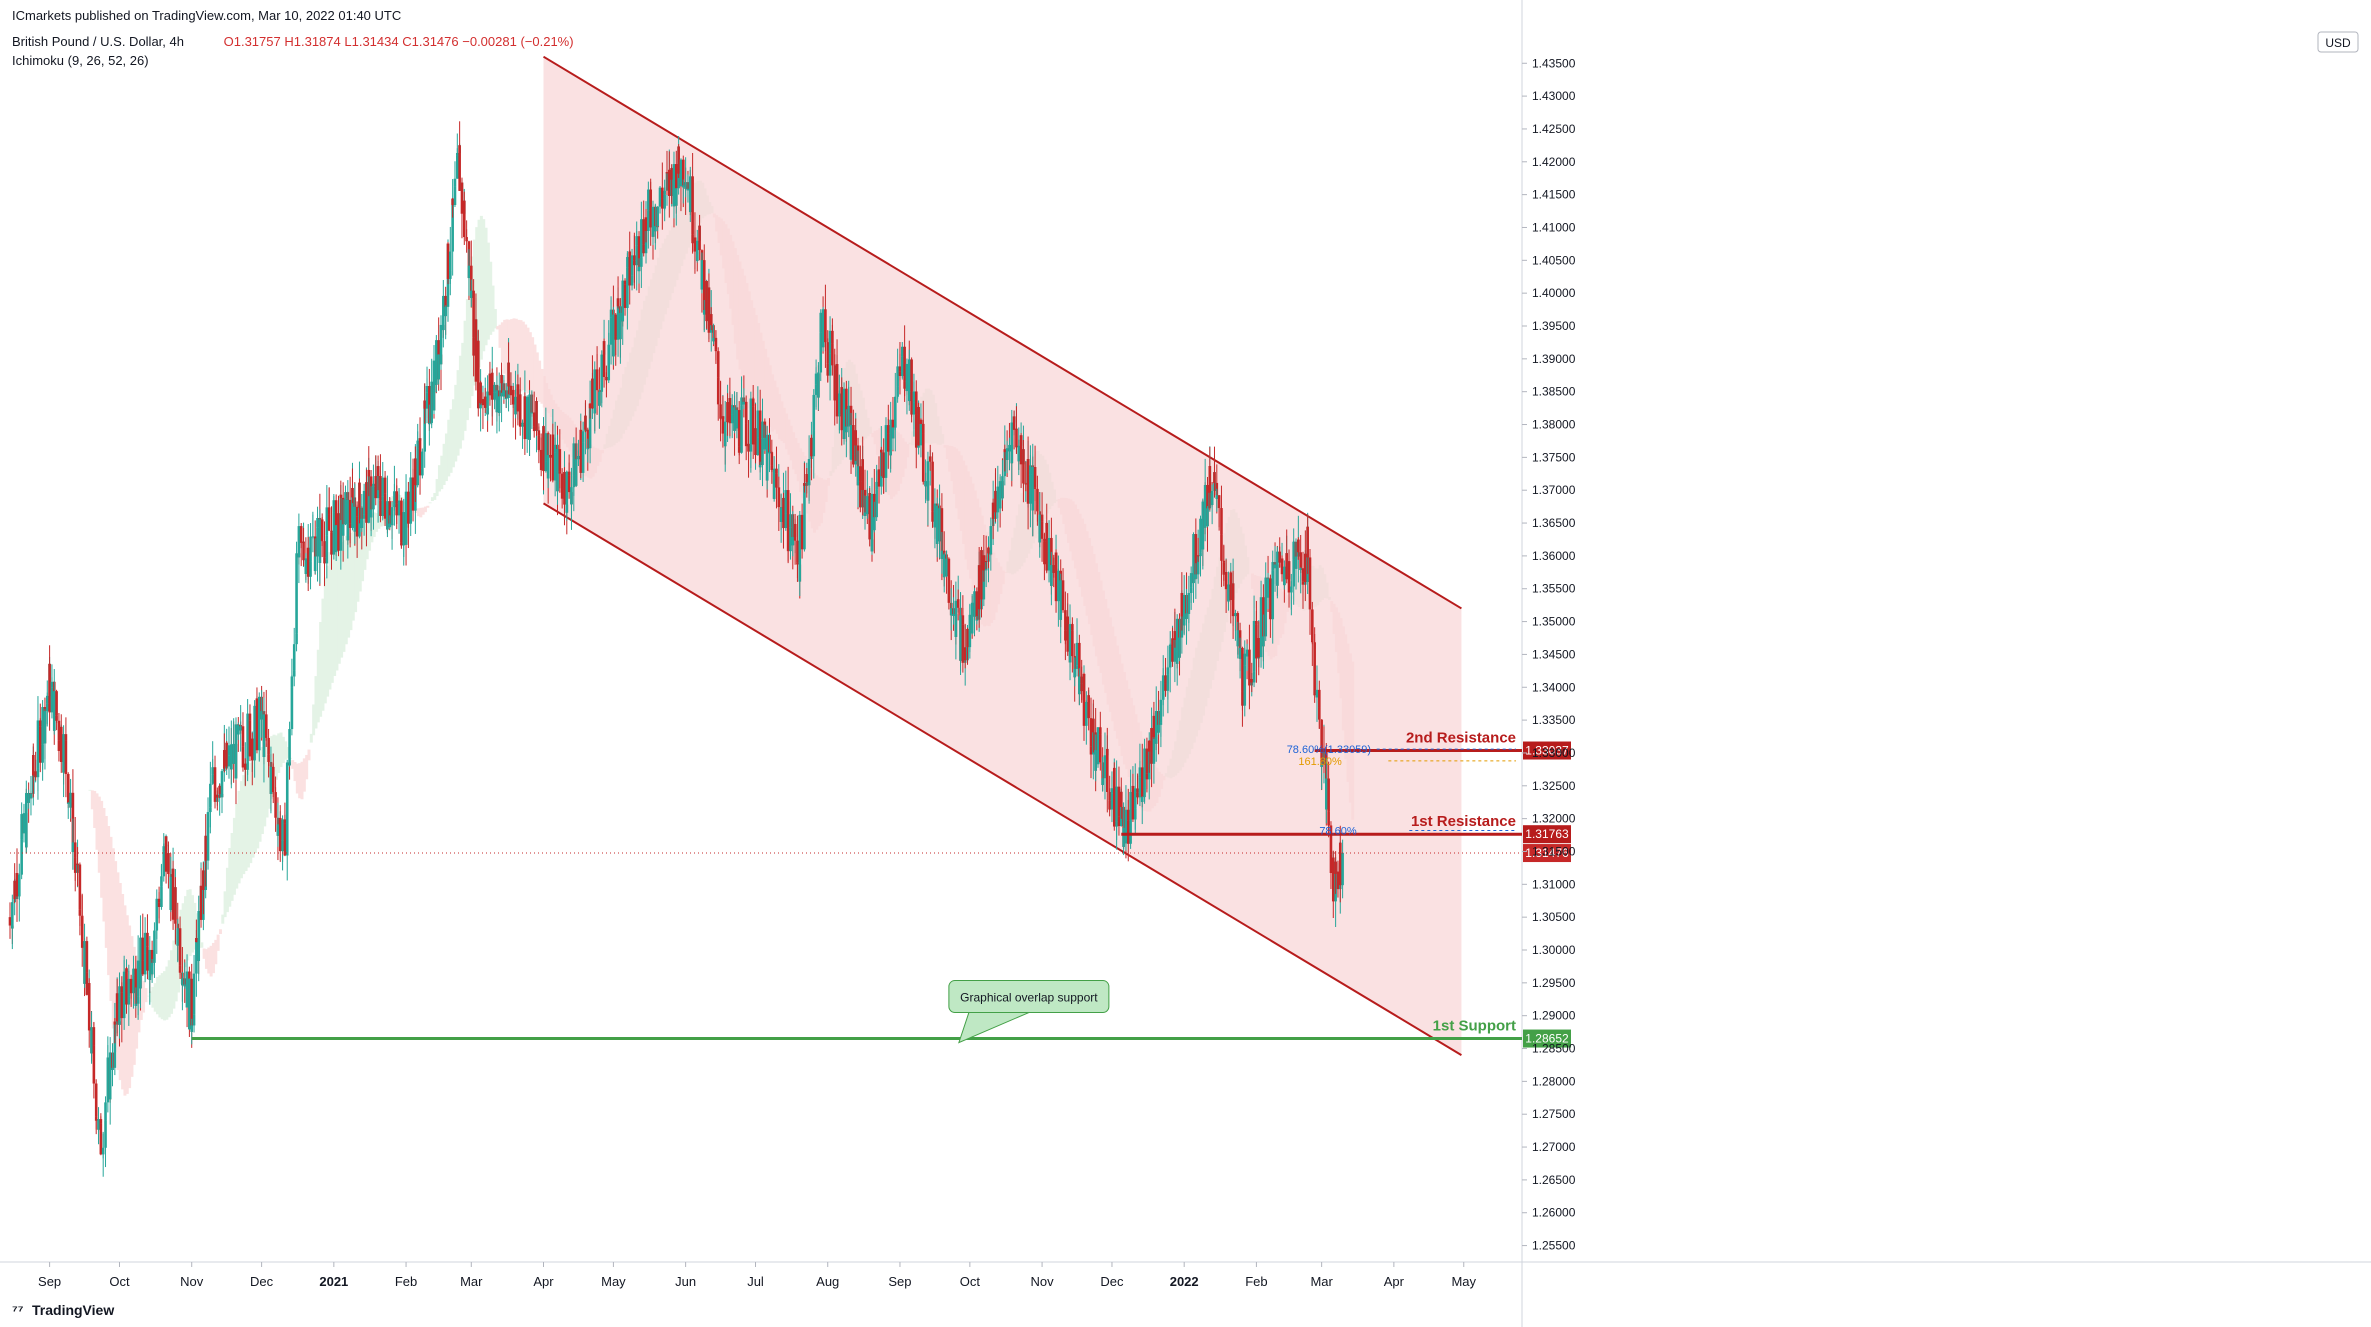 The width and height of the screenshot is (2371, 1327). Describe the element at coordinates (1554, 983) in the screenshot. I see `y-tick-label: 1.29500` at that location.